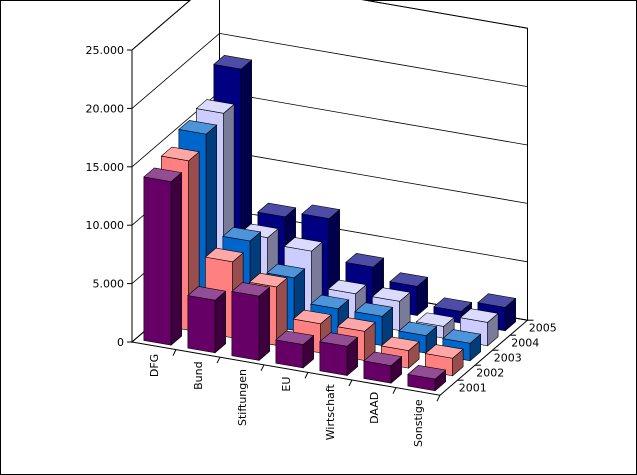  I want to click on y-tick-label: 20.000, so click(105, 108).